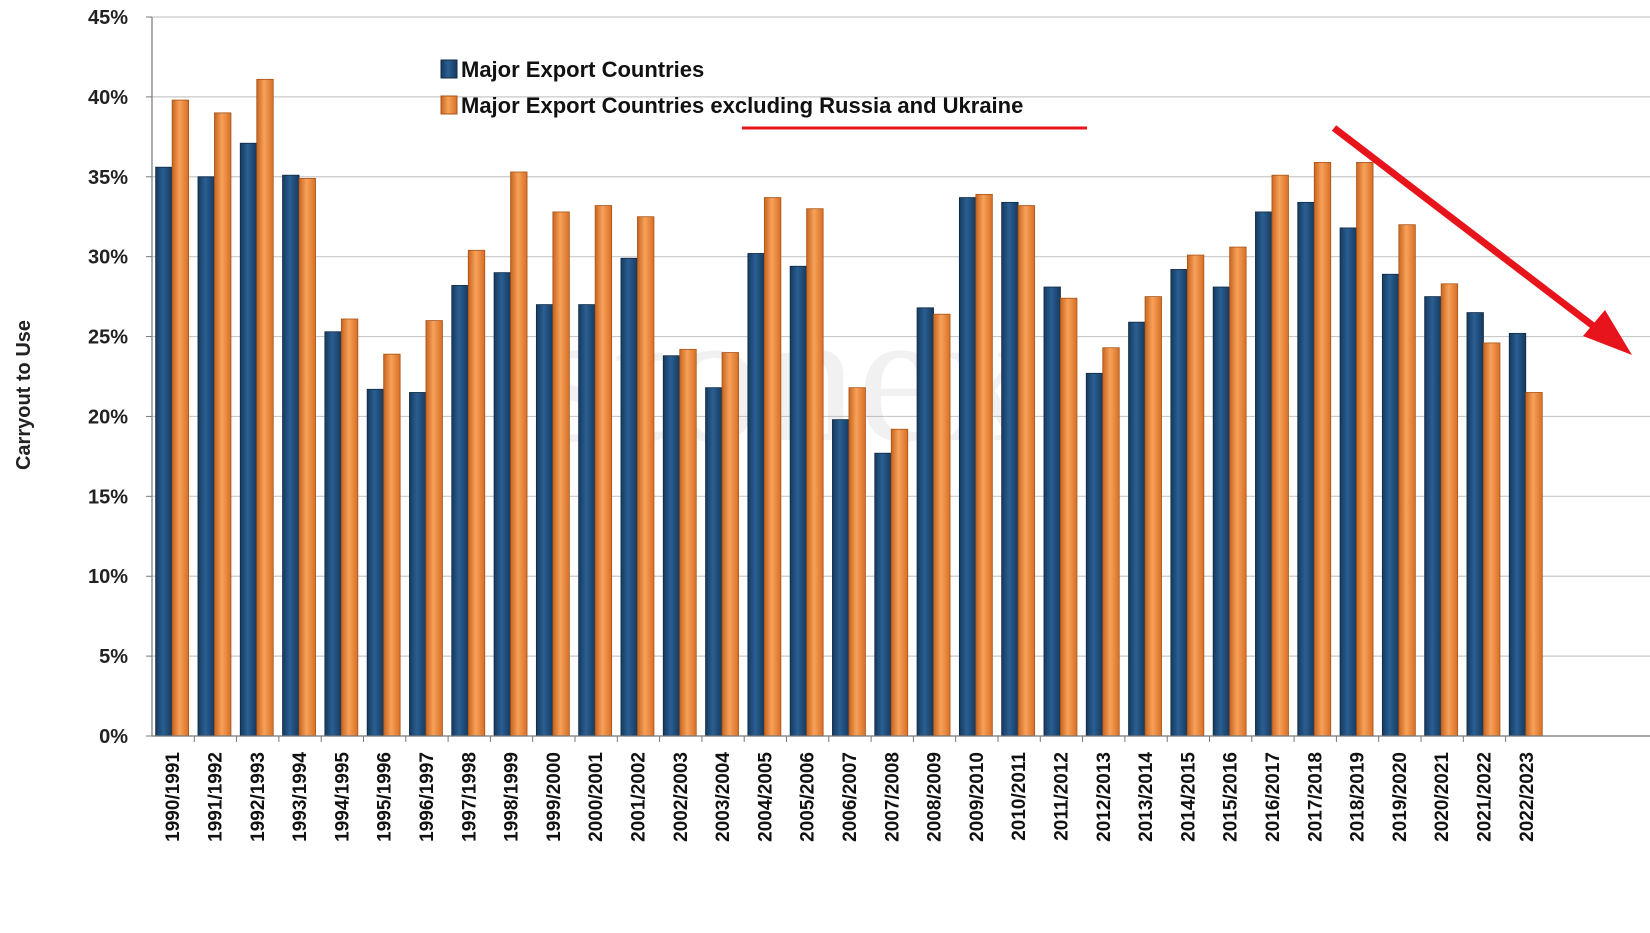 The width and height of the screenshot is (1650, 933). I want to click on x-tick-label: 2012/2013, so click(1104, 797).